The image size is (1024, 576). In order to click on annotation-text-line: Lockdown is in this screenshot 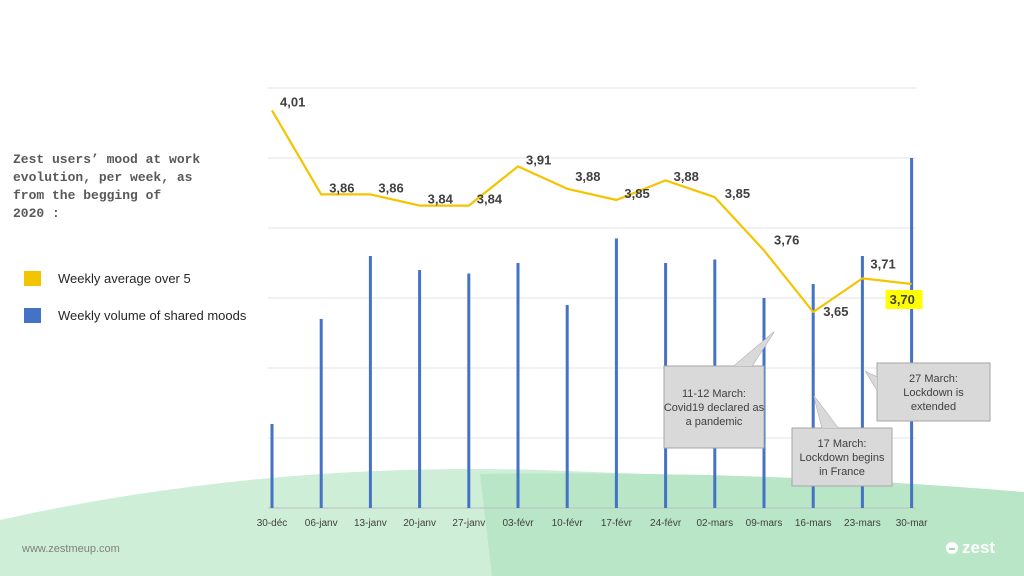, I will do `click(933, 393)`.